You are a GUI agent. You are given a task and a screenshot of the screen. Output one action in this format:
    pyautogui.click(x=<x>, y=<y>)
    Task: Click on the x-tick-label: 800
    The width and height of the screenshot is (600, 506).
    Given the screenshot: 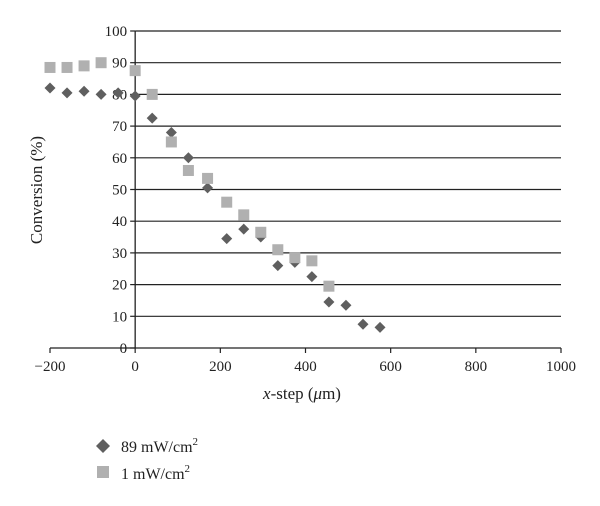 What is the action you would take?
    pyautogui.click(x=476, y=367)
    